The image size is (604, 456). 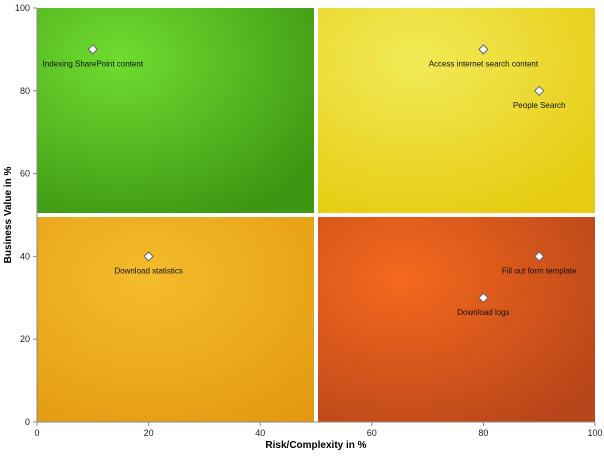 I want to click on x-tick-label: 80, so click(x=483, y=433).